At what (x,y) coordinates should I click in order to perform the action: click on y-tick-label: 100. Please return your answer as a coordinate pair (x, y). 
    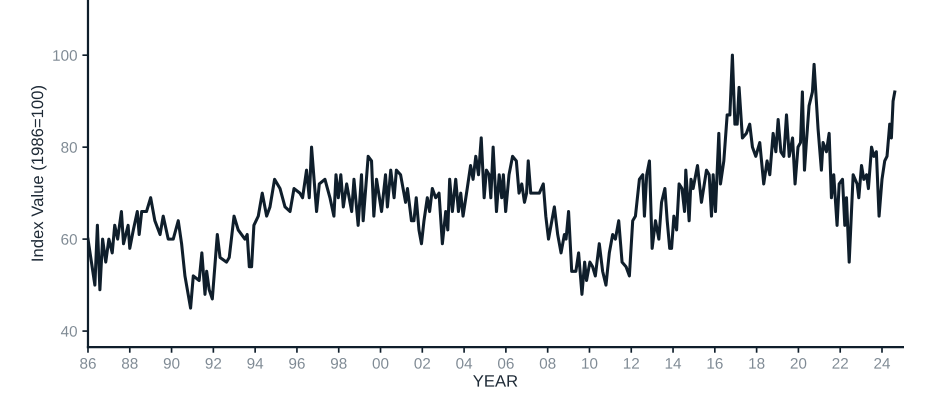
    Looking at the image, I should click on (65, 55).